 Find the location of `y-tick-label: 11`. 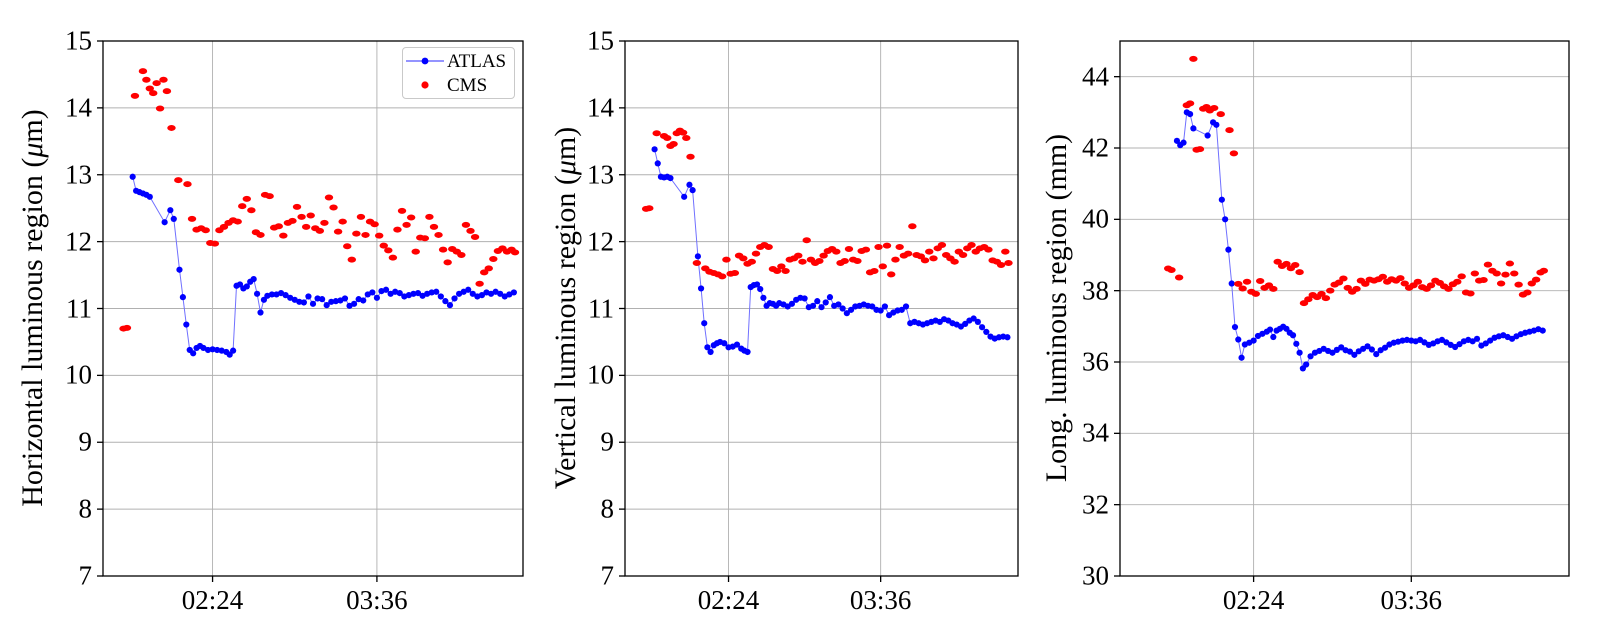

y-tick-label: 11 is located at coordinates (601, 308).